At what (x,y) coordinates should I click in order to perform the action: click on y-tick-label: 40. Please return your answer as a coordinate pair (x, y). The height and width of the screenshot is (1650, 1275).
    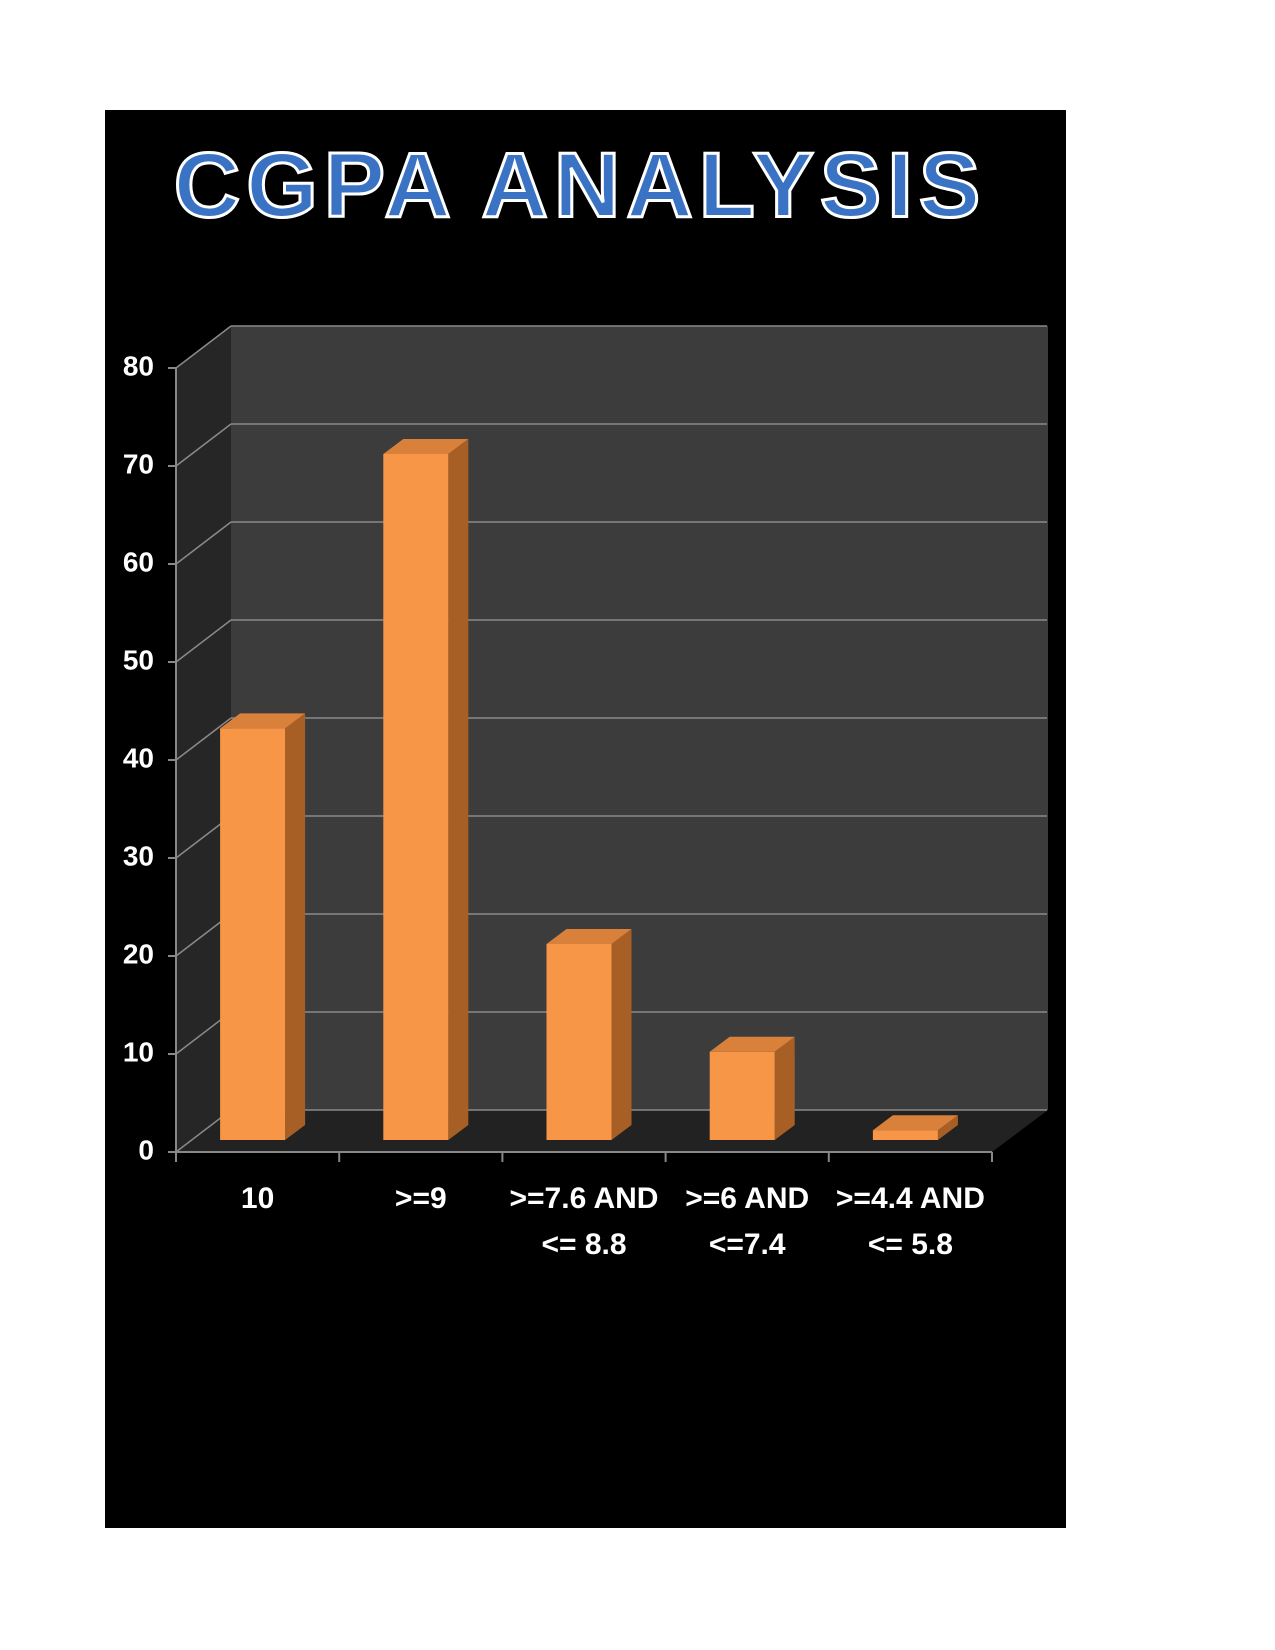
    Looking at the image, I should click on (138, 757).